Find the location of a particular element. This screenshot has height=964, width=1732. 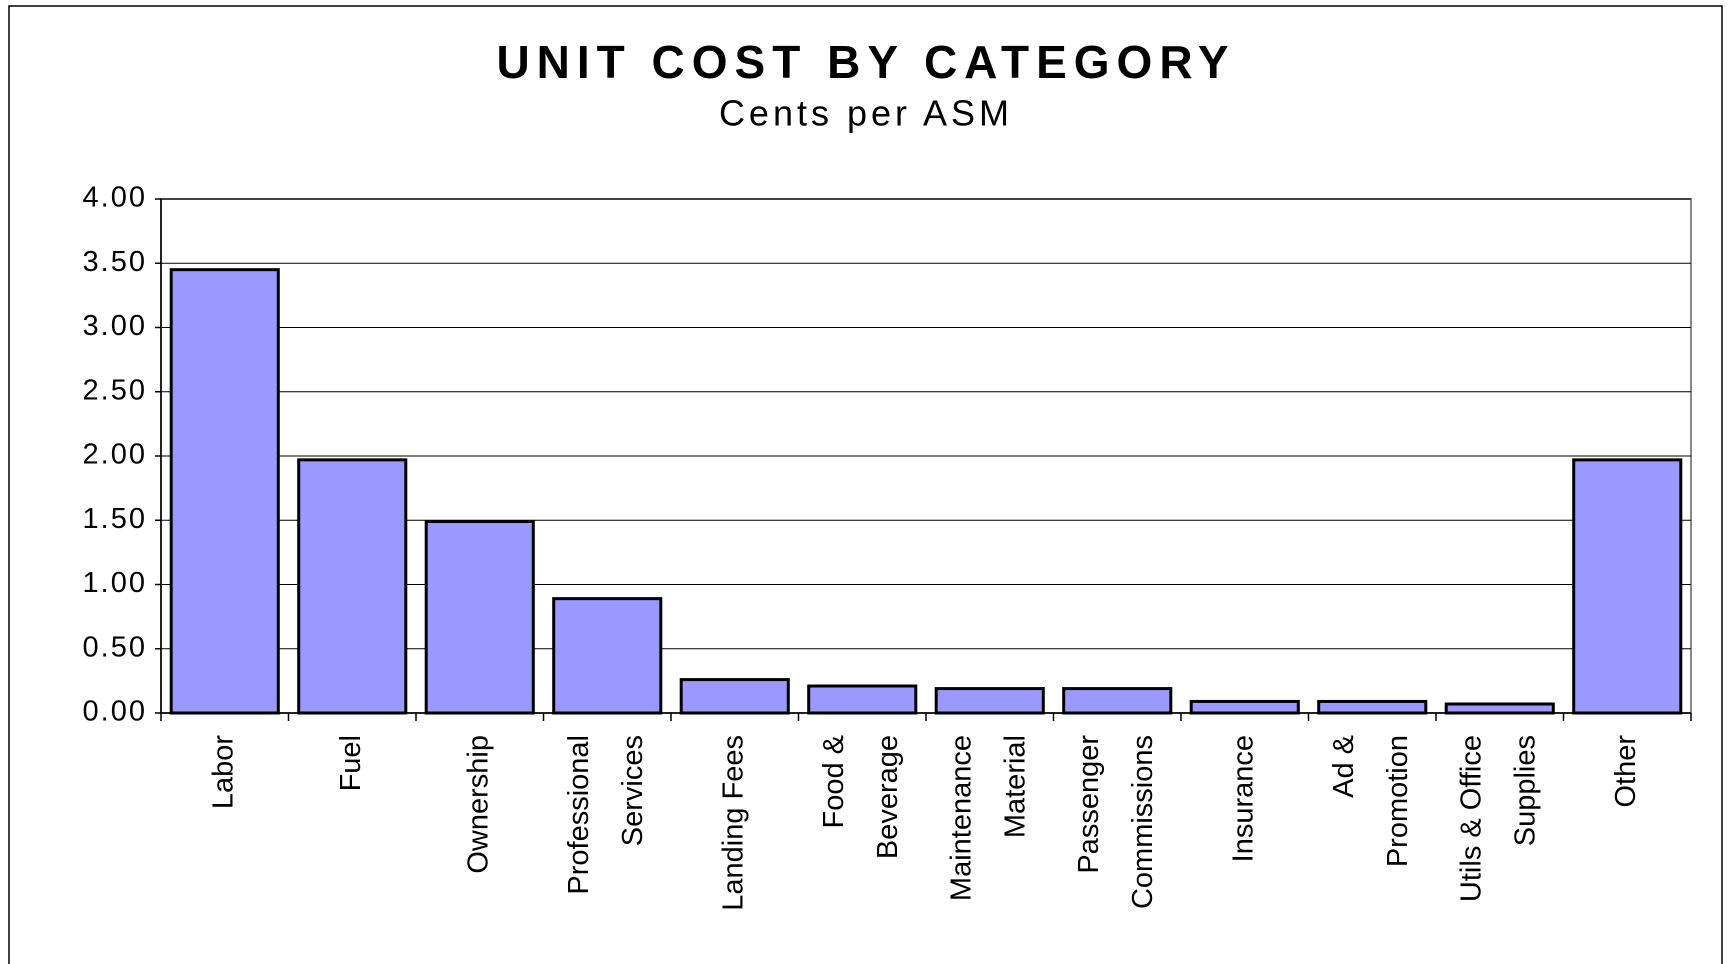

x-tick-label: Passenger is located at coordinates (1089, 804).